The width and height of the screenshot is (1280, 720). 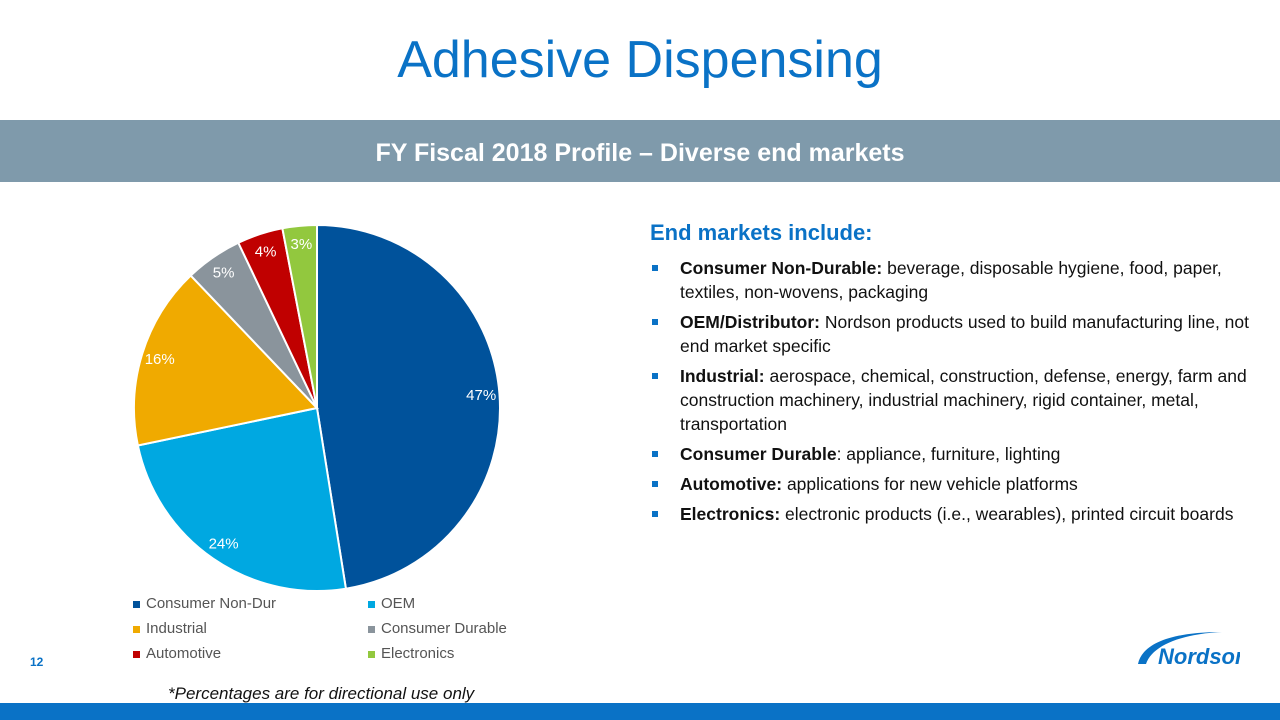 What do you see at coordinates (731, 484) in the screenshot?
I see `bullet-term: Automotive:` at bounding box center [731, 484].